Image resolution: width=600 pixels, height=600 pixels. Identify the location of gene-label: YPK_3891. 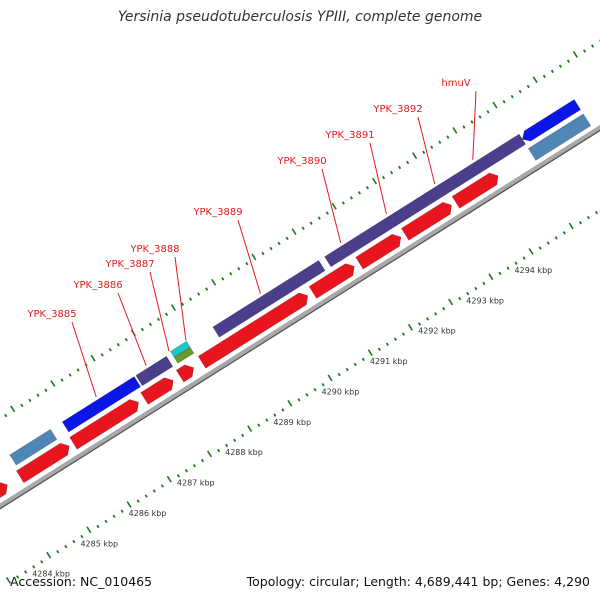
(349, 135).